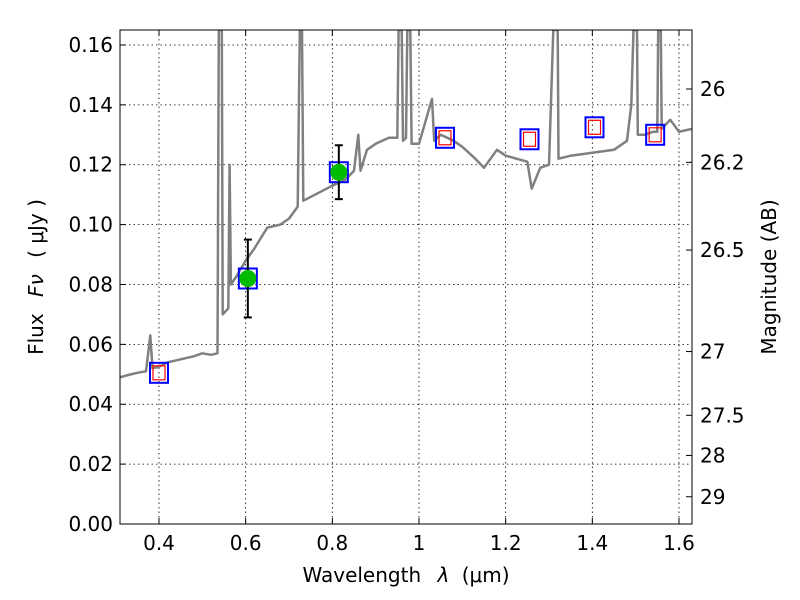 The height and width of the screenshot is (600, 800). I want to click on x-tick-label: 1.4, so click(592, 543).